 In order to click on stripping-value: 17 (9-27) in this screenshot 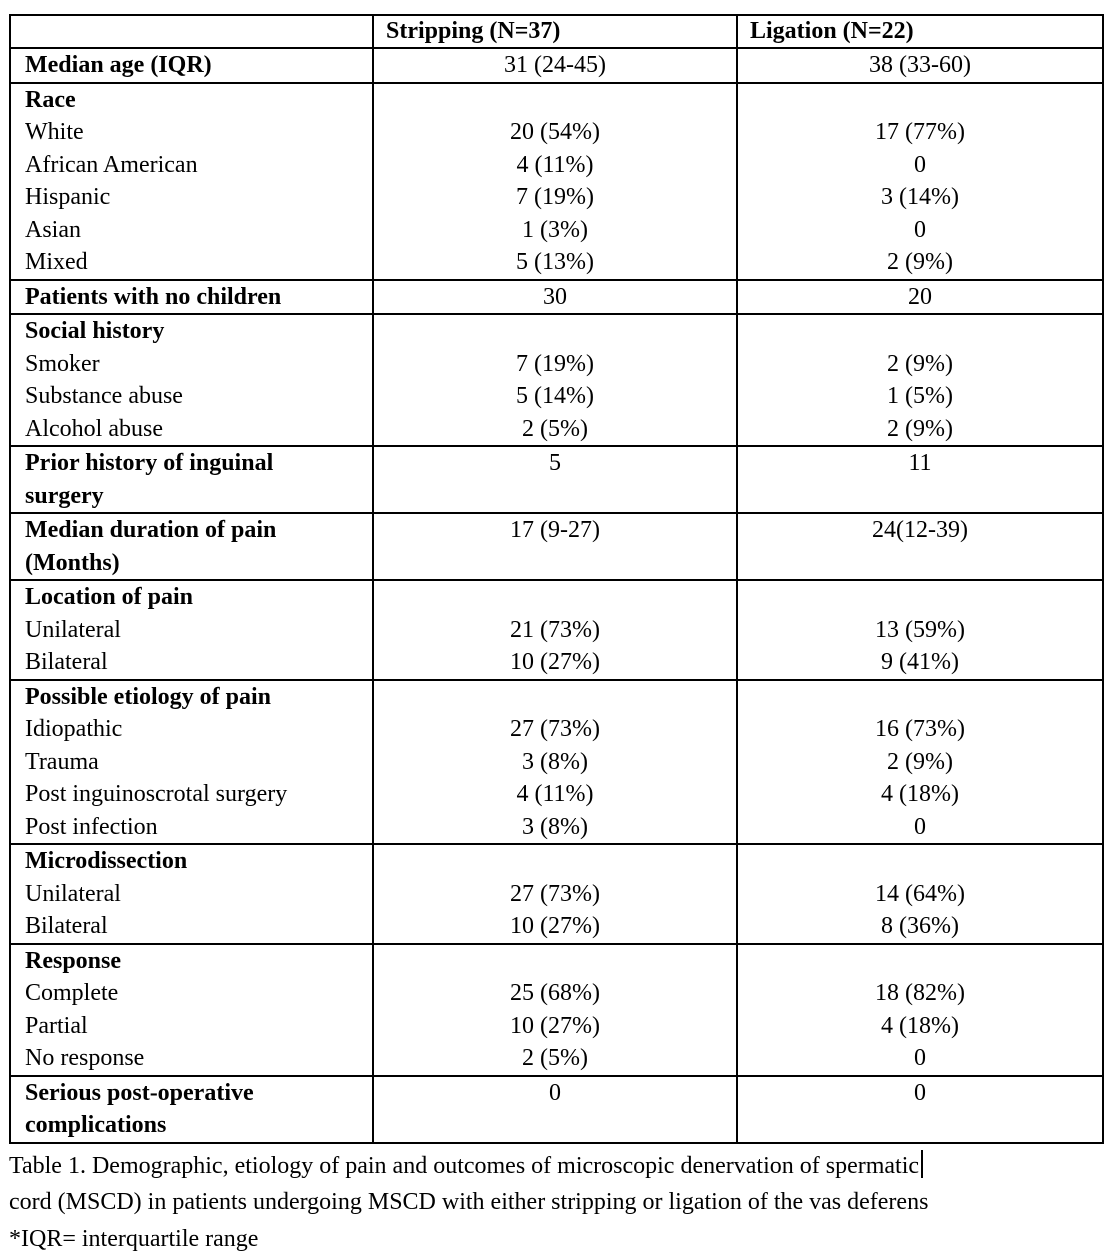, I will do `click(555, 530)`.